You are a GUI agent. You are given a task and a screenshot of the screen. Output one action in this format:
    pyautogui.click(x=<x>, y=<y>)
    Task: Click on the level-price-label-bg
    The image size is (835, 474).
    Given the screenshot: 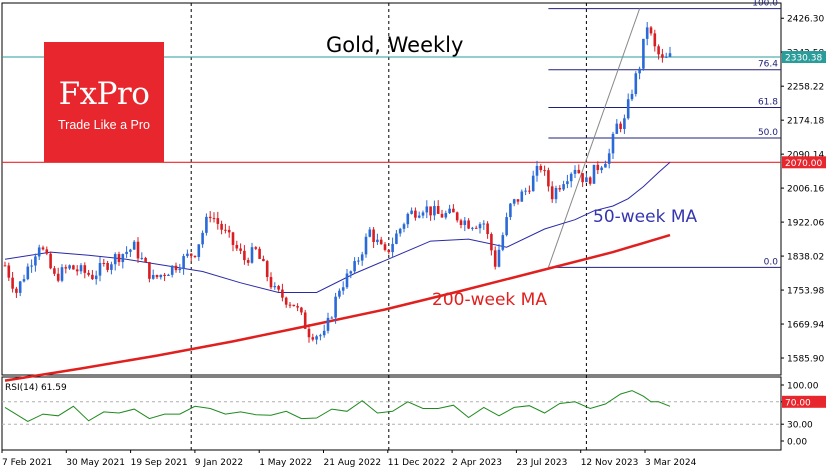 What is the action you would take?
    pyautogui.click(x=804, y=162)
    